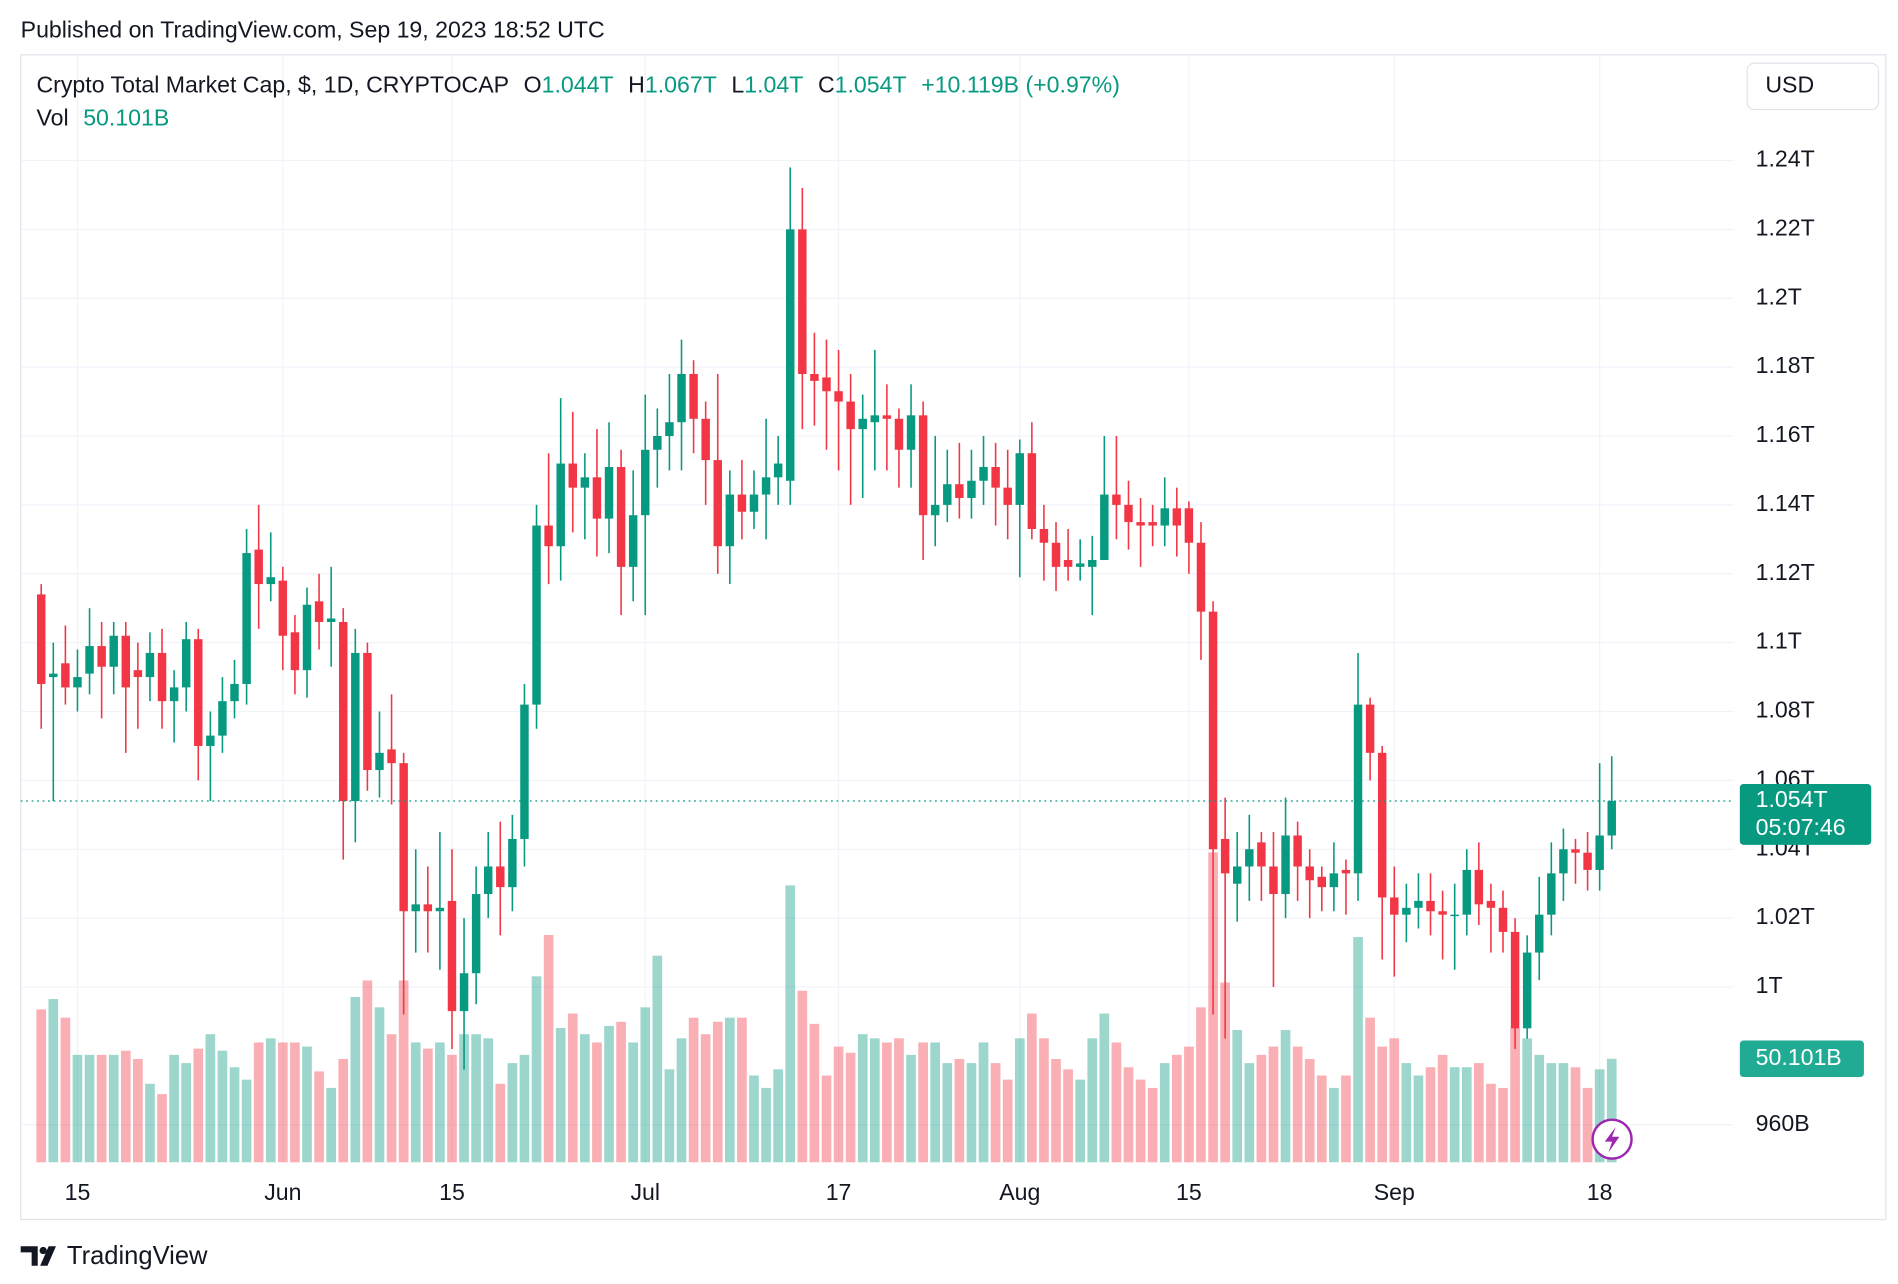  What do you see at coordinates (78, 1192) in the screenshot?
I see `x-tick-label: 15` at bounding box center [78, 1192].